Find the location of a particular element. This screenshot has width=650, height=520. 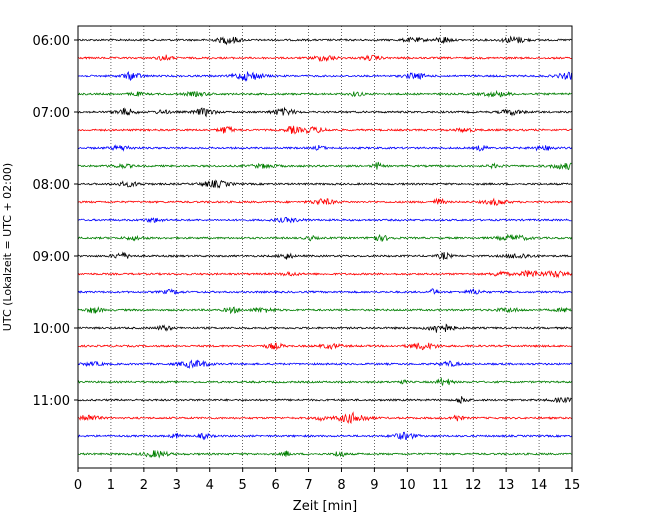

x-tick-label: 2 is located at coordinates (144, 485).